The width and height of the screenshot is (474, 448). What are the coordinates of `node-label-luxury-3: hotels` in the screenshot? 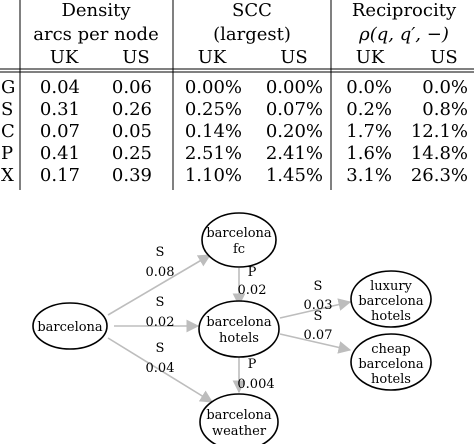 It's located at (391, 316).